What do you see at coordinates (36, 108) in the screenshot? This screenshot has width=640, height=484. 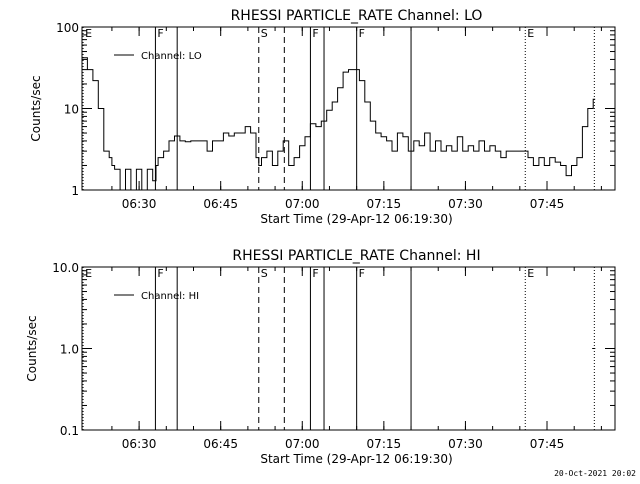 I see `lo-y-axis-label: Counts/sec` at bounding box center [36, 108].